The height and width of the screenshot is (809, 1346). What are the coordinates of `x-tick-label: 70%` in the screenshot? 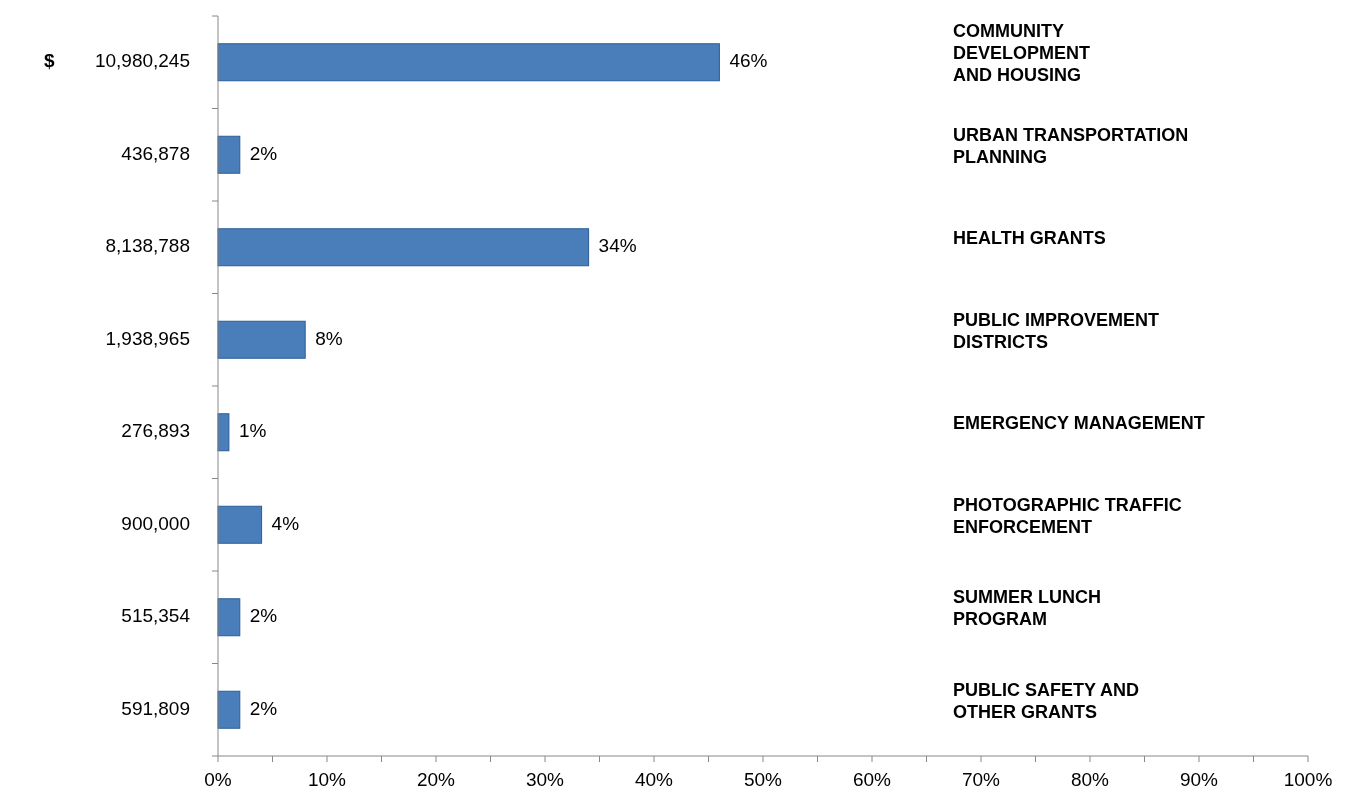 It's located at (981, 779).